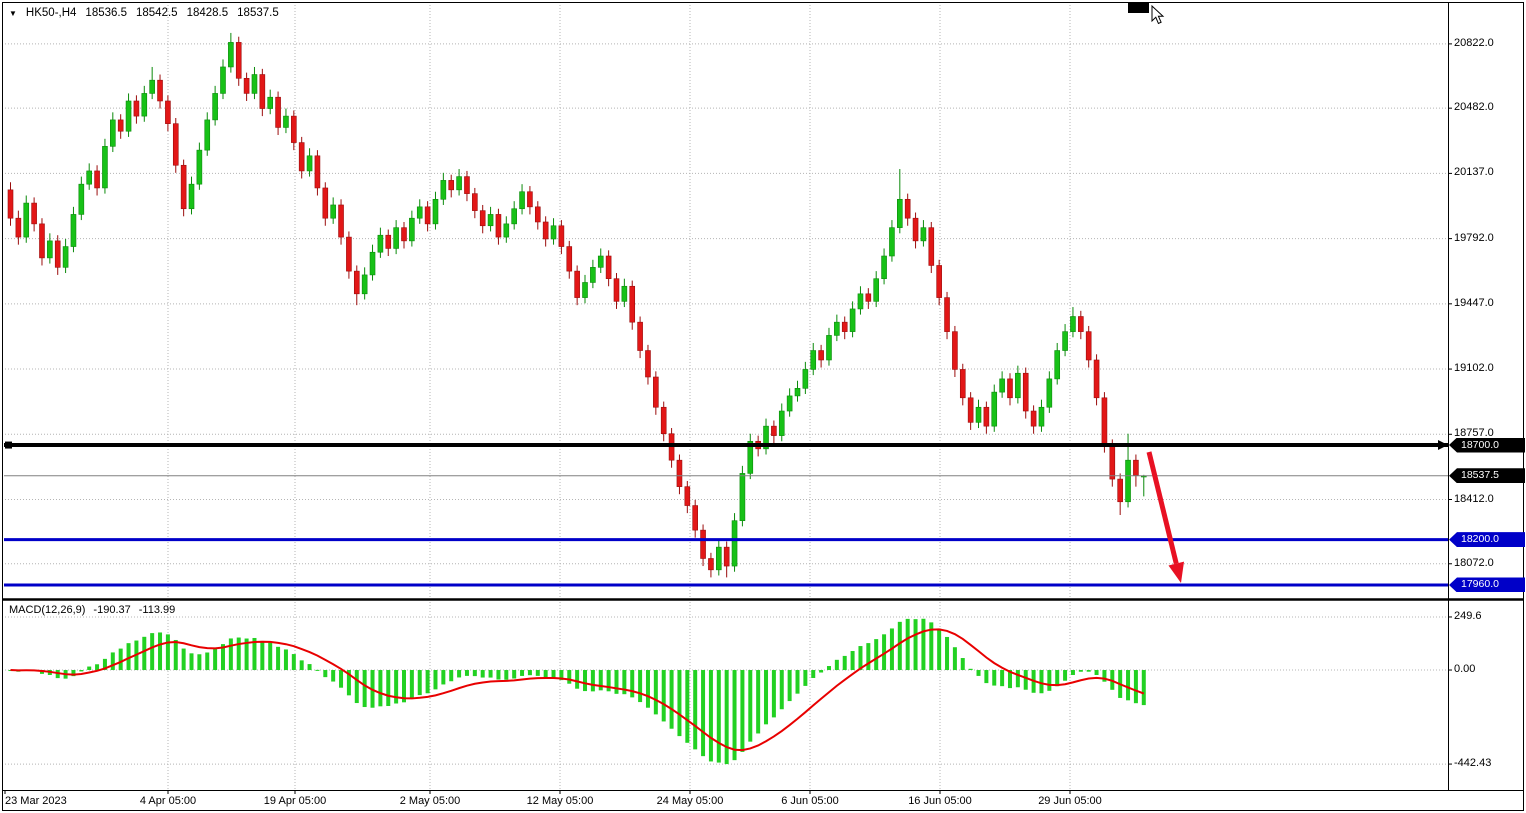 This screenshot has height=813, width=1526. I want to click on time-scale, so click(763, 801).